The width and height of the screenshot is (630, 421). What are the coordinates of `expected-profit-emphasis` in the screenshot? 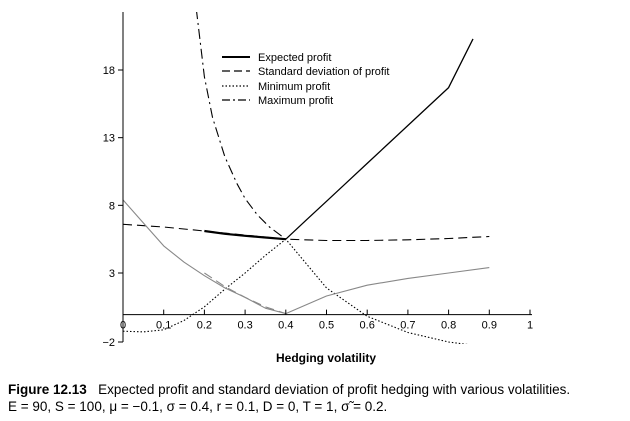 It's located at (245, 235).